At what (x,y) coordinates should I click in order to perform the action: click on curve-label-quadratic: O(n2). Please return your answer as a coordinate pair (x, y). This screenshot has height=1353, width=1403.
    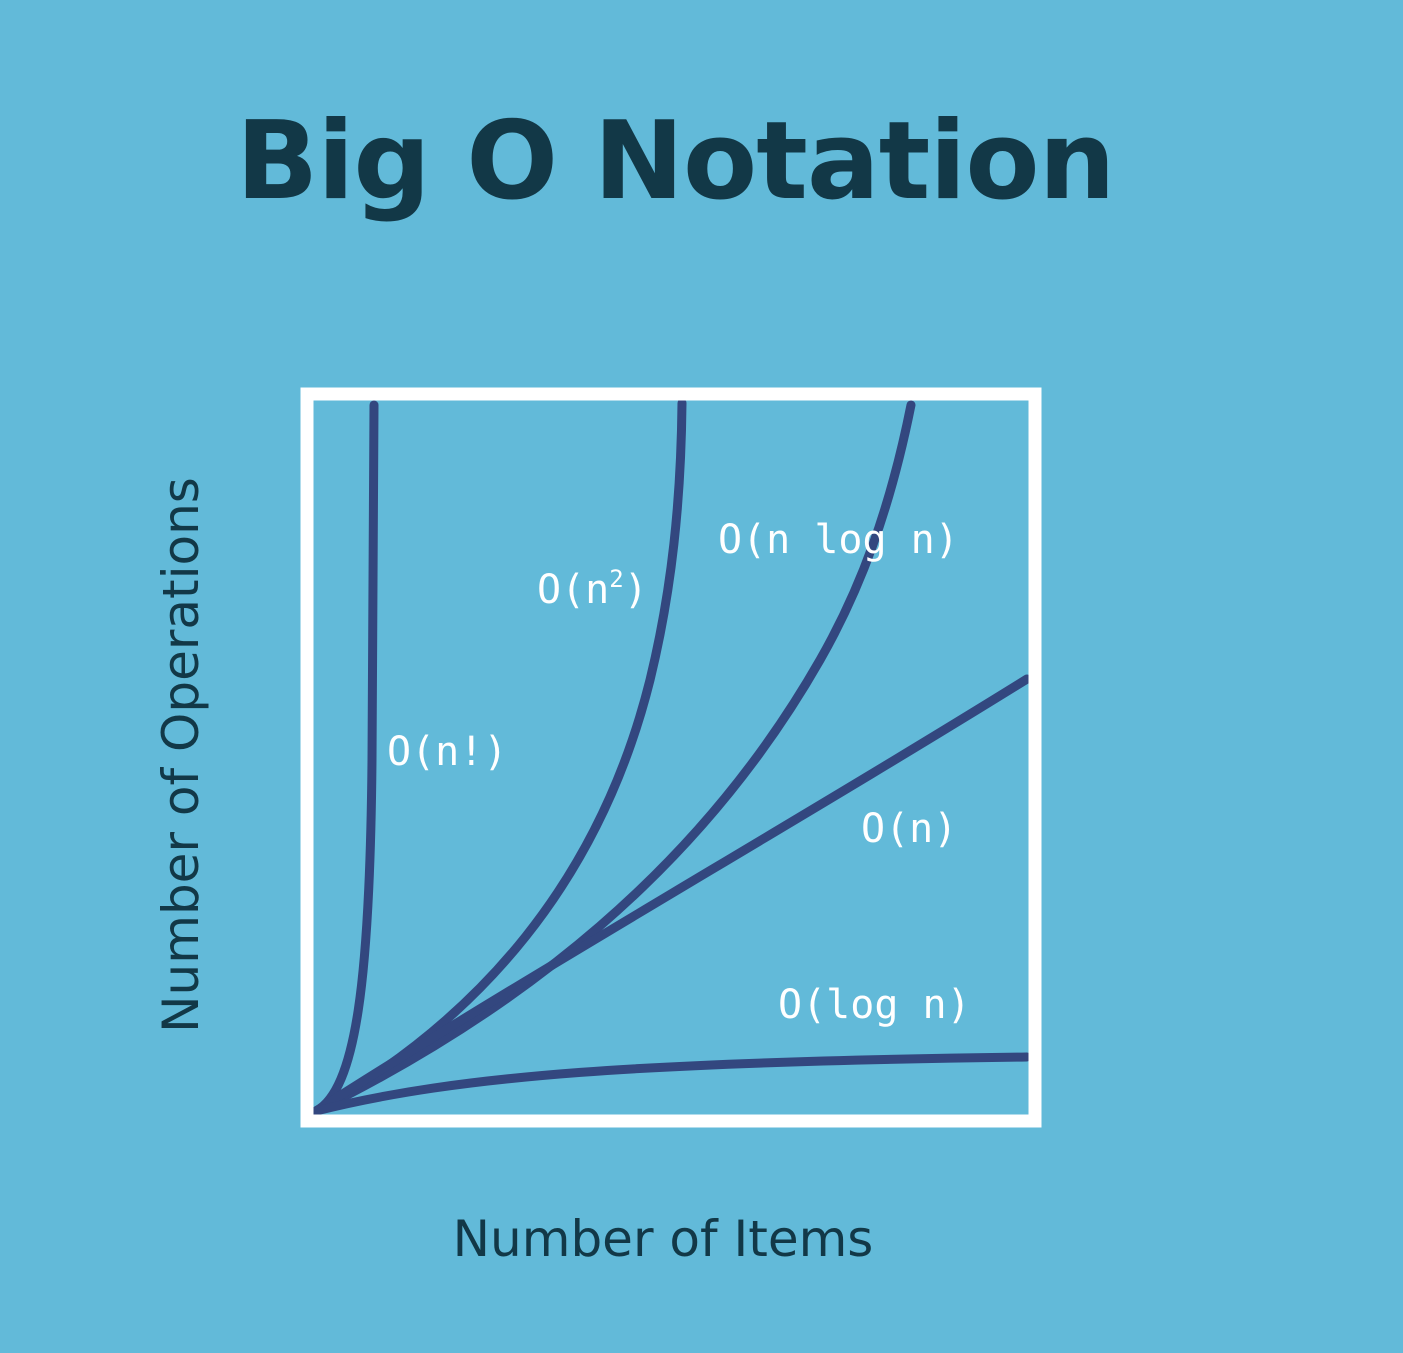
    Looking at the image, I should click on (592, 589).